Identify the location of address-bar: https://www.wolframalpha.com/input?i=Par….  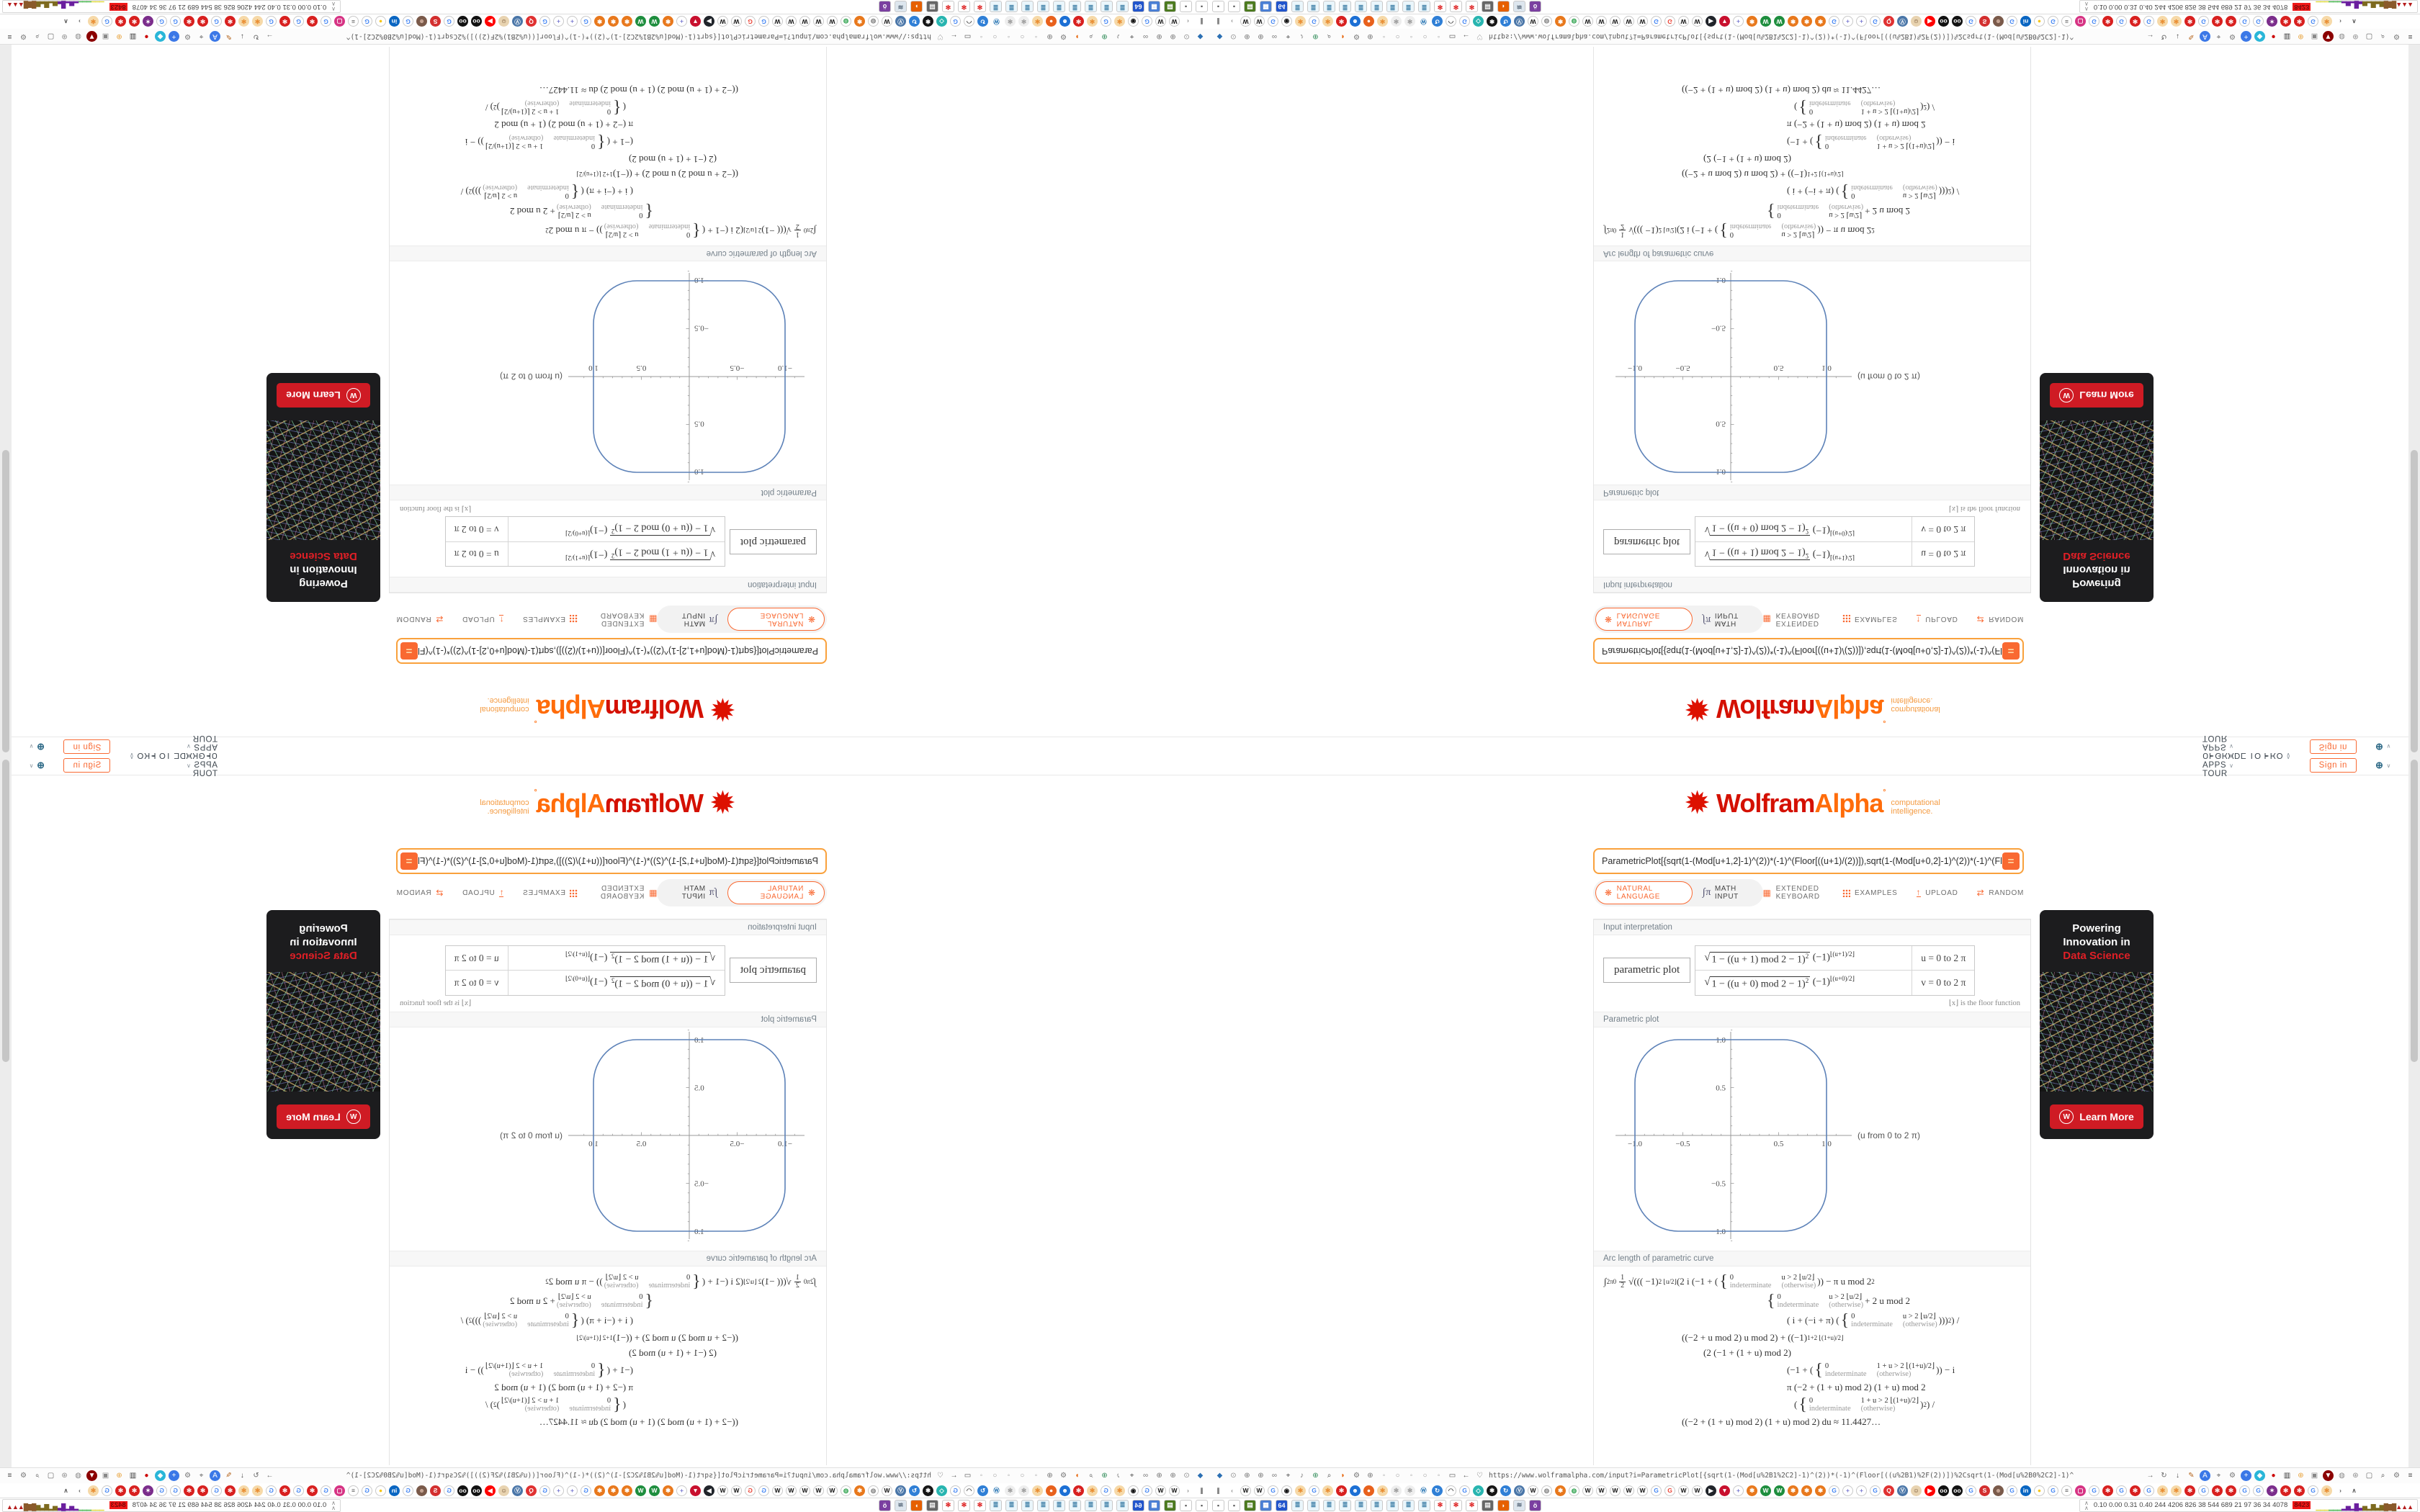
(638, 36).